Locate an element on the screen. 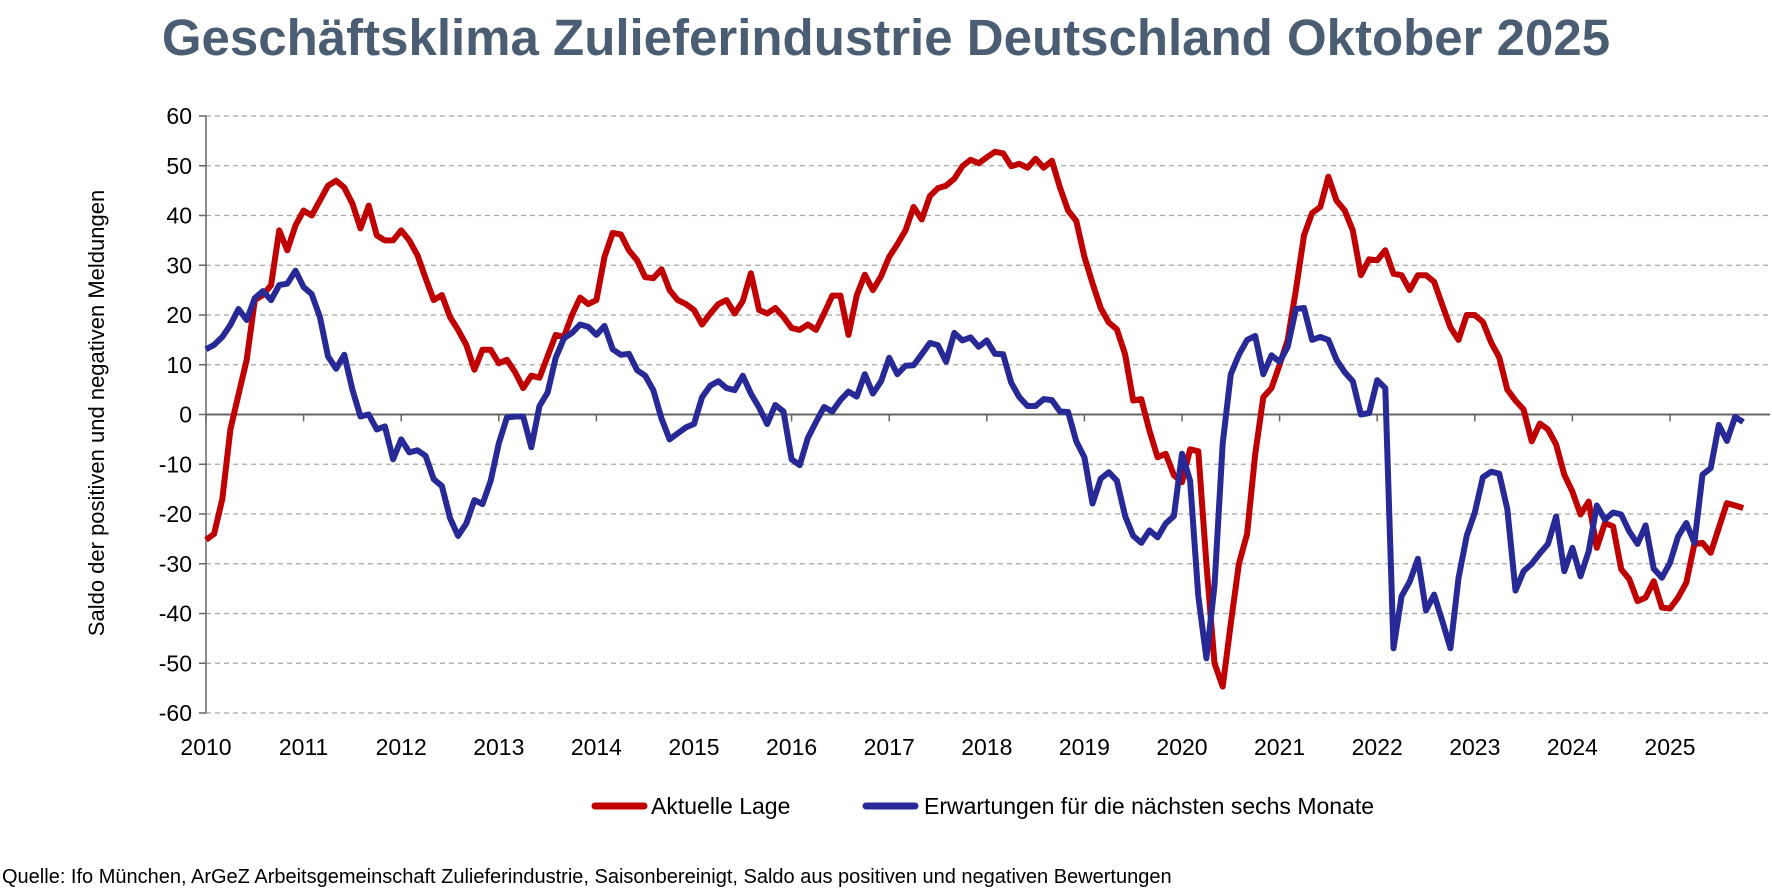 This screenshot has width=1772, height=890. y-tick-label: -50 is located at coordinates (175, 663).